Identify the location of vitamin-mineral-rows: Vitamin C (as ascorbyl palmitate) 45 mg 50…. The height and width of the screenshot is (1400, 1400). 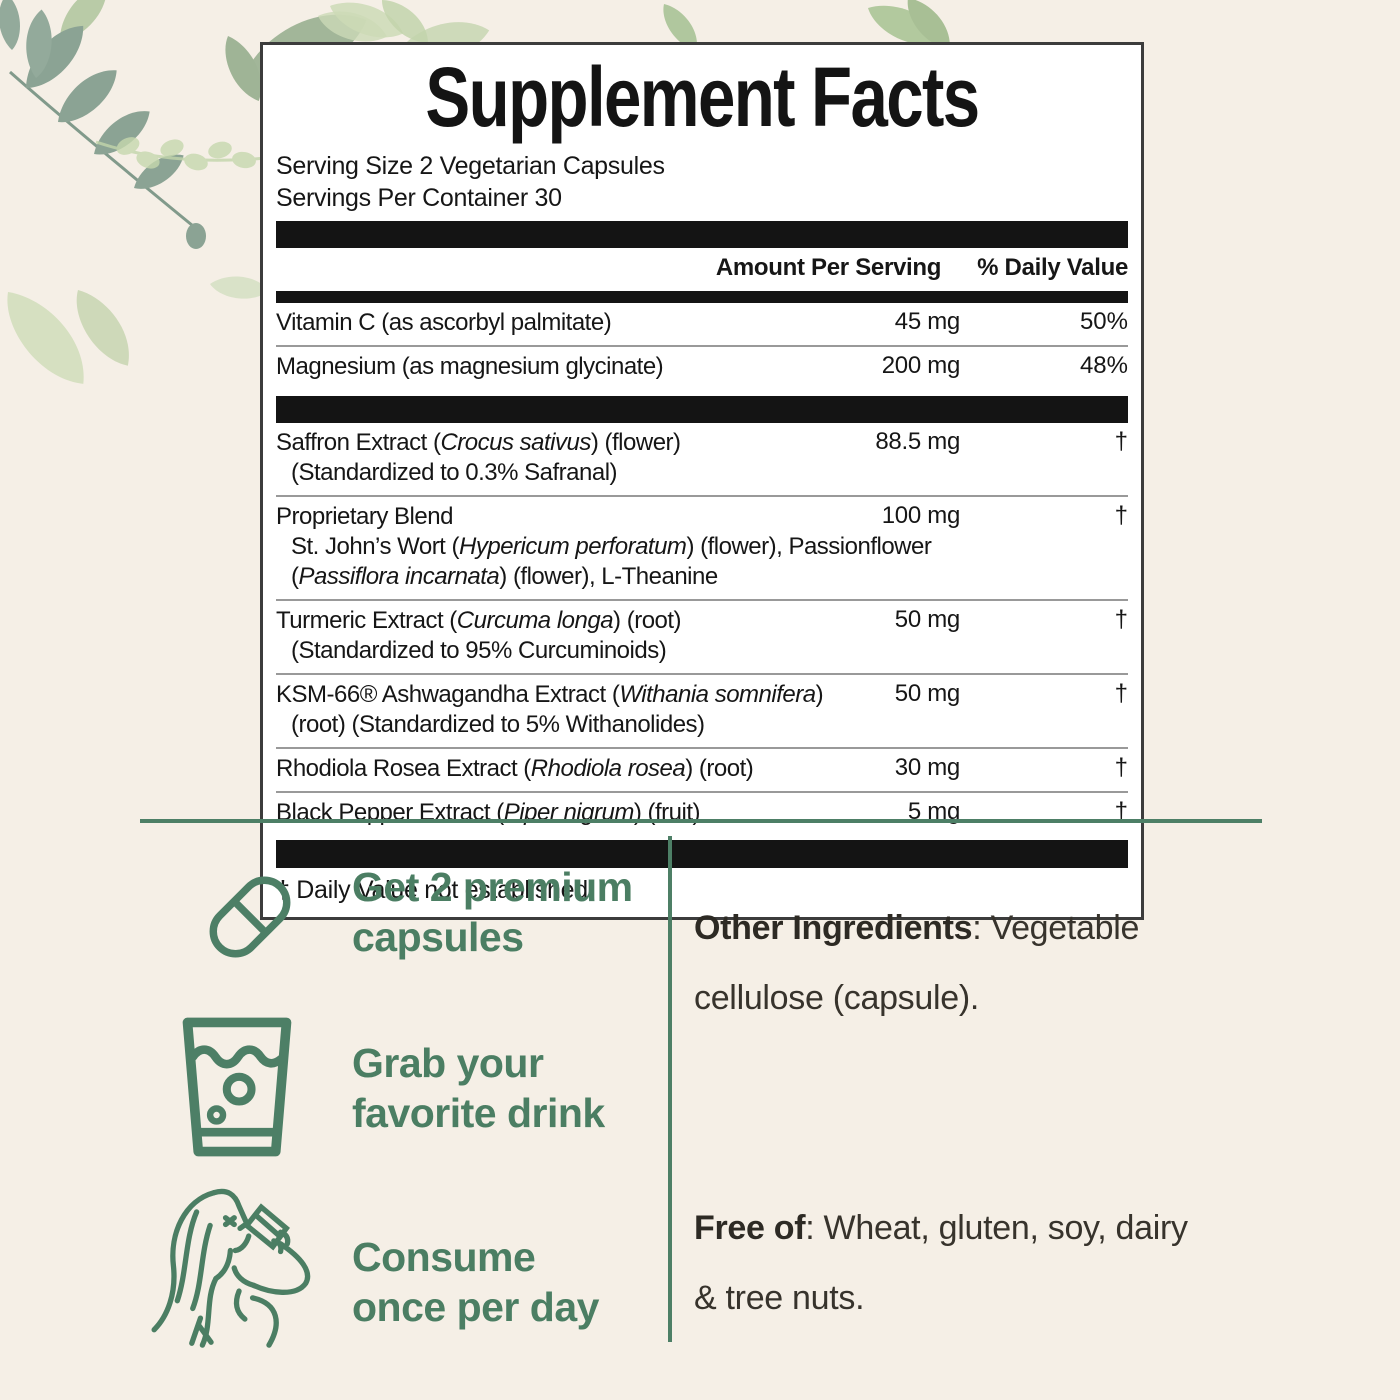
(702, 346).